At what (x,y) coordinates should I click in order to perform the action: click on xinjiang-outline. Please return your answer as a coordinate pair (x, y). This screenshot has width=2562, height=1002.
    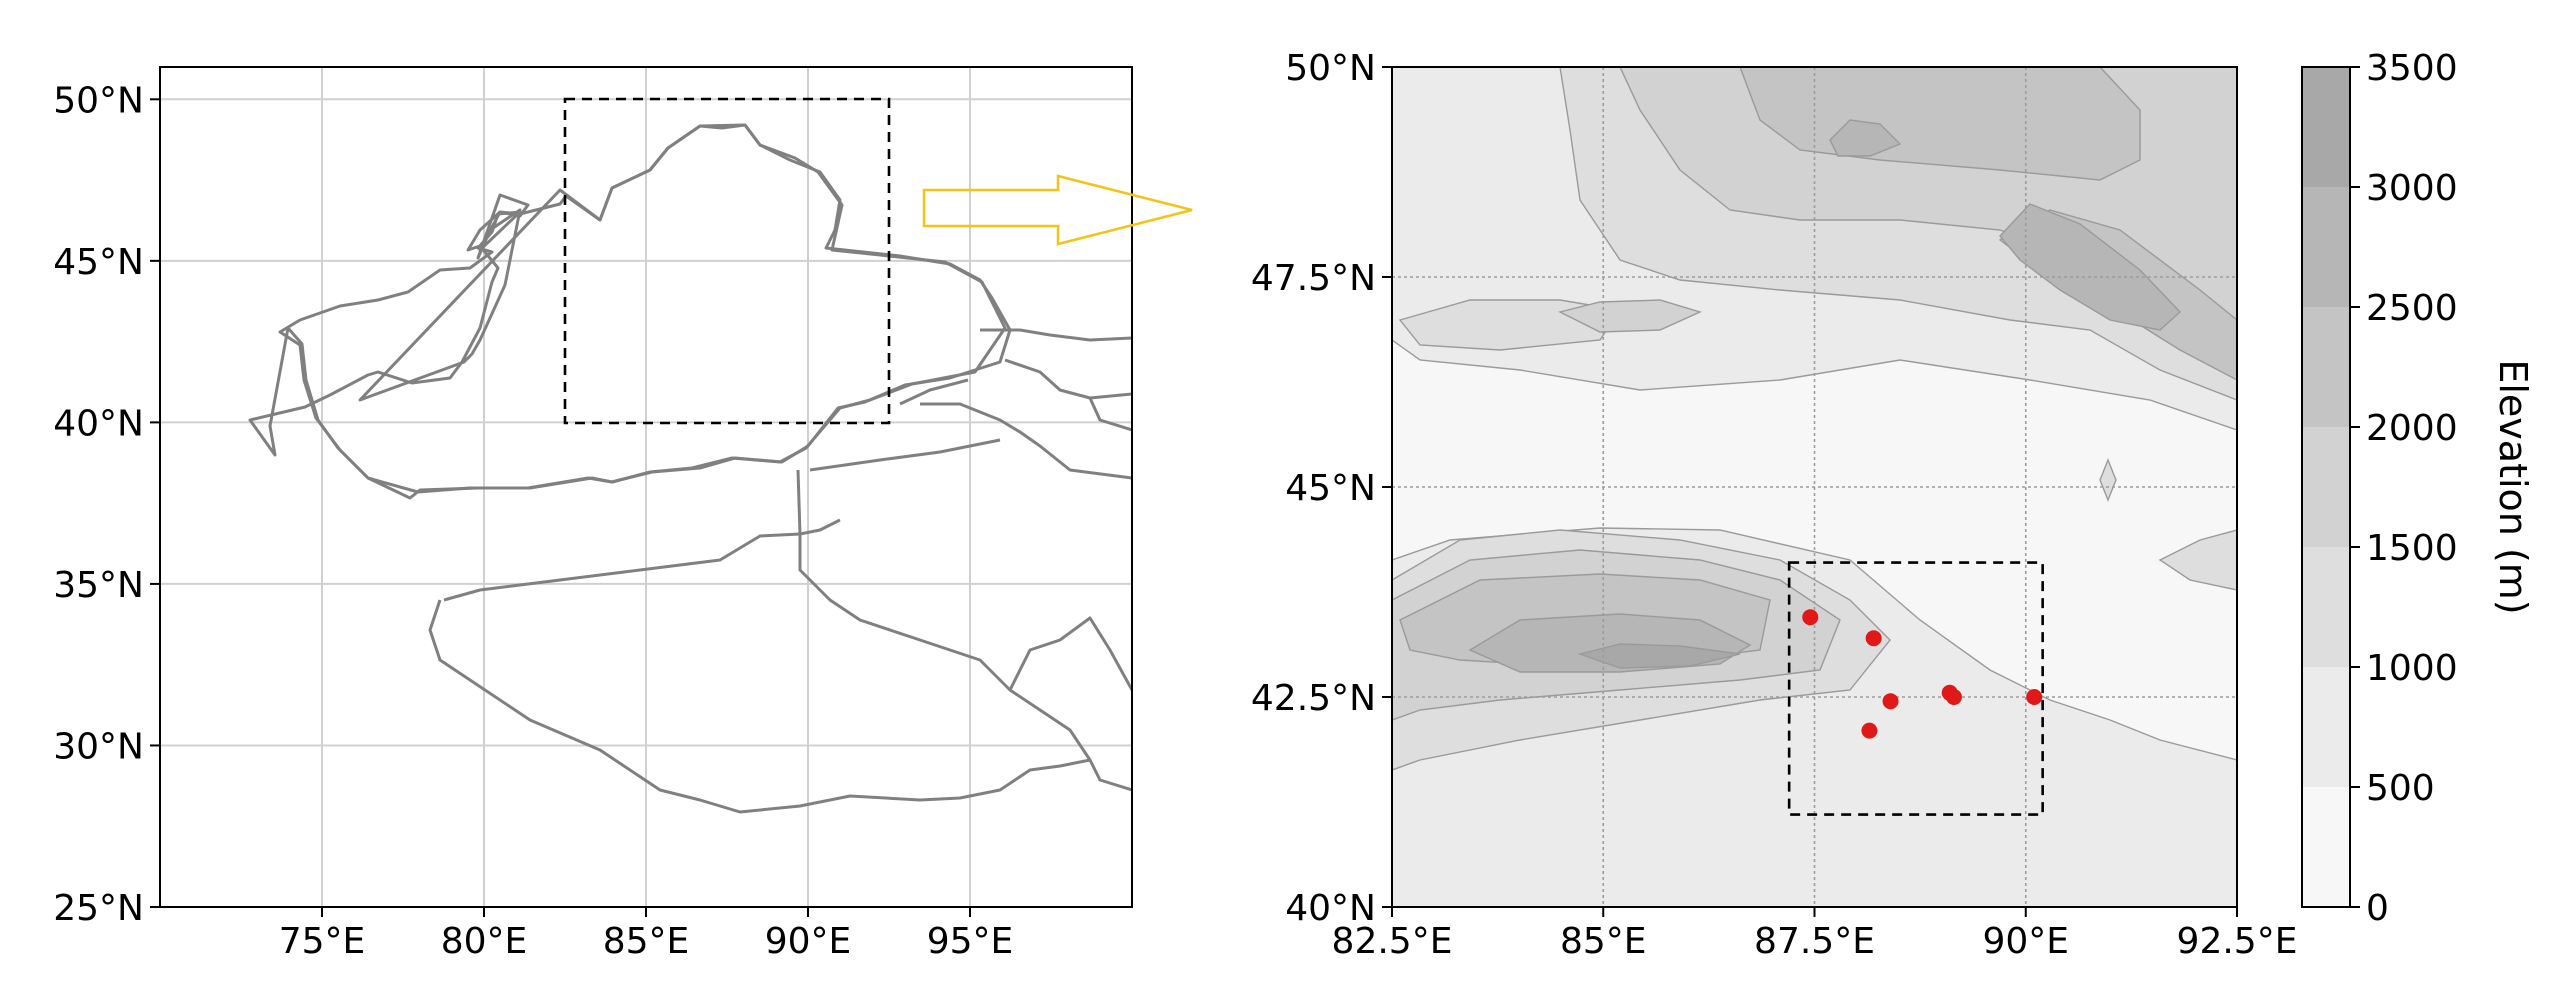
    Looking at the image, I should click on (642, 308).